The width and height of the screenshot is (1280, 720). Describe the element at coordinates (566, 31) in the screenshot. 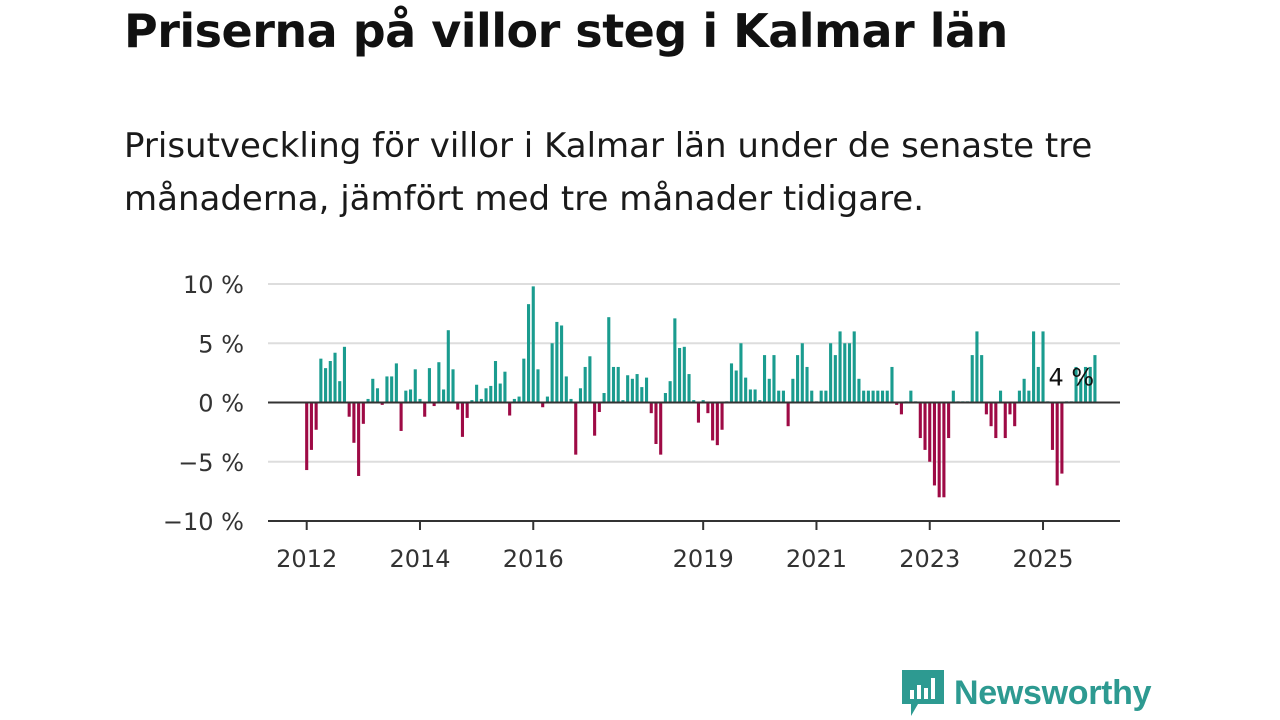

I see `chart-title: Priserna på villor steg i Kalmar län` at that location.